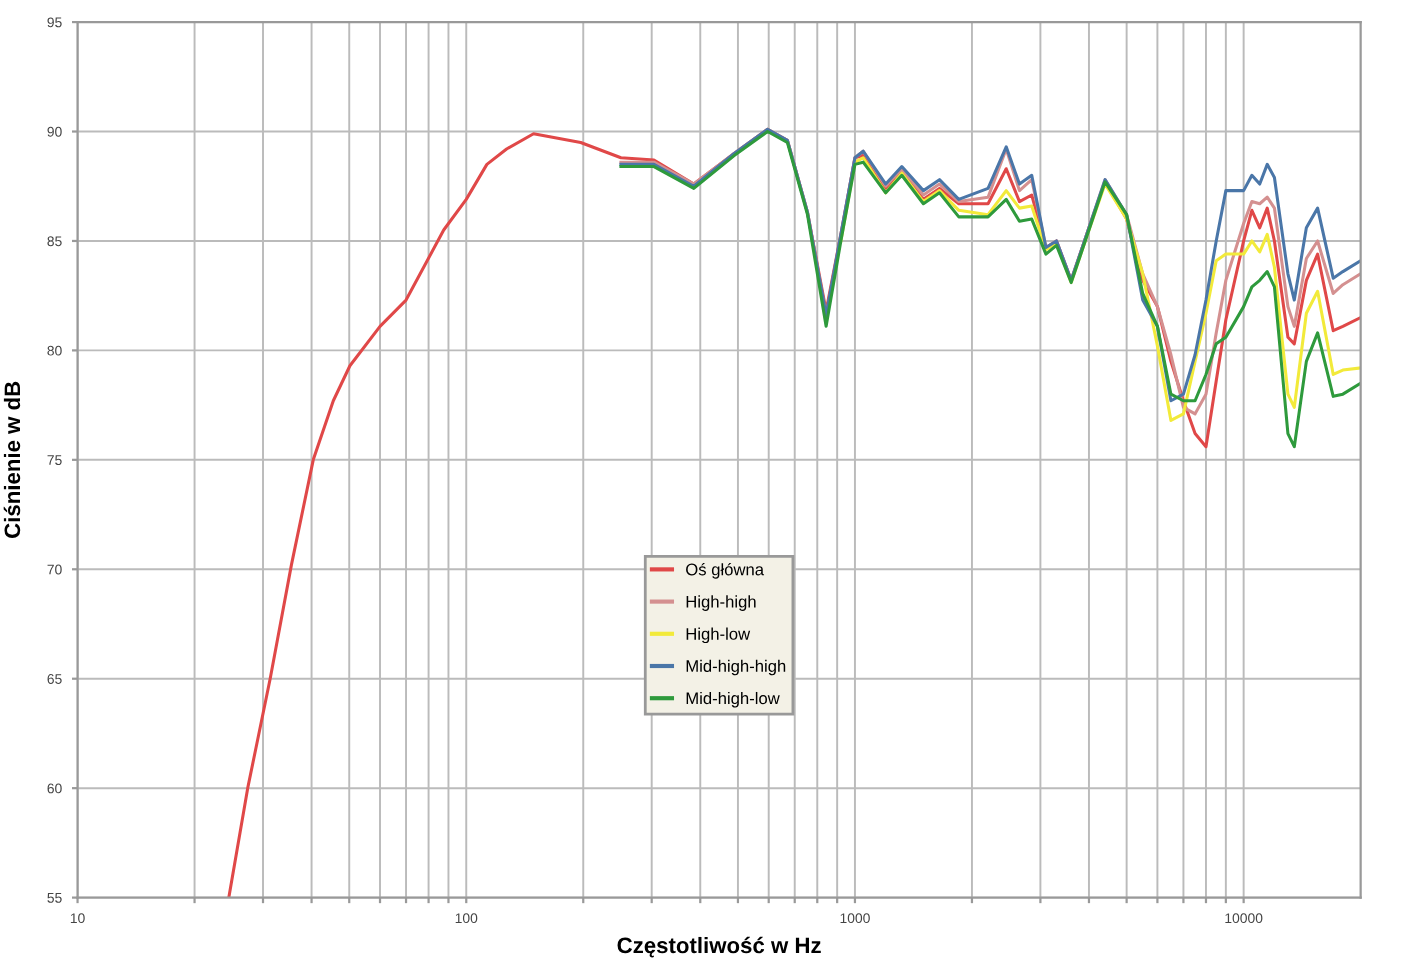  What do you see at coordinates (719, 947) in the screenshot?
I see `x-axis-title: Częstotliwość w Hz` at bounding box center [719, 947].